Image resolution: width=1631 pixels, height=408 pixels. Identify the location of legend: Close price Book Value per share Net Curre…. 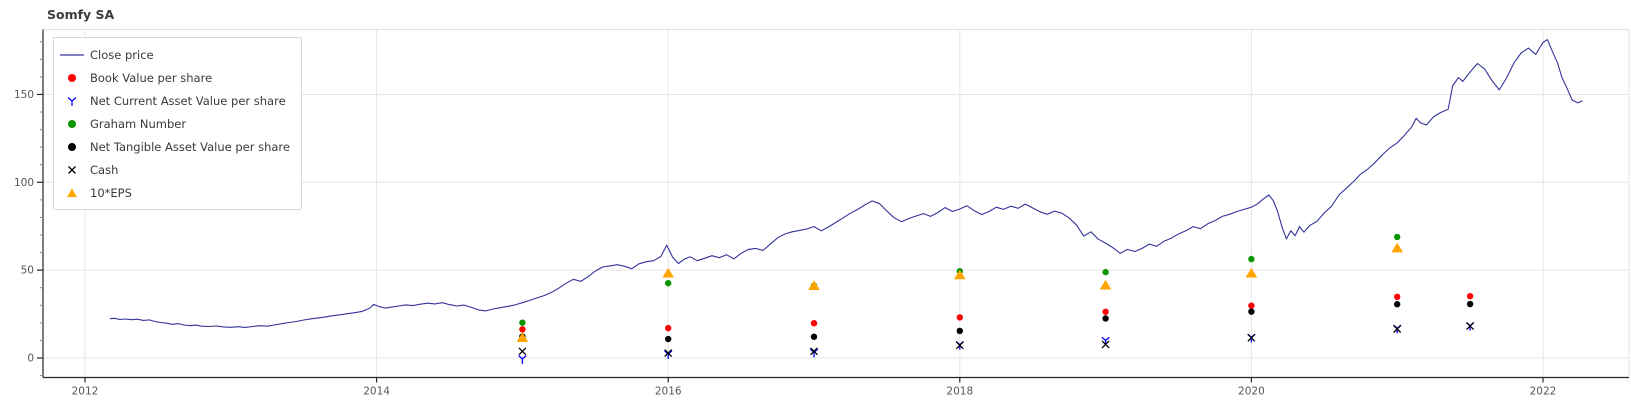
(177, 123).